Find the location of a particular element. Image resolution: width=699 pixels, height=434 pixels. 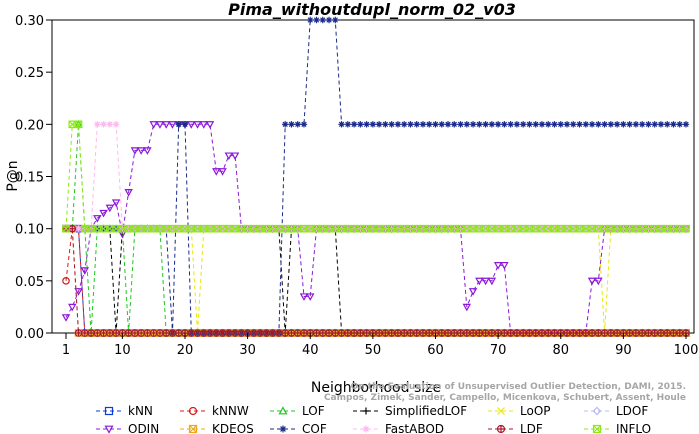

legend-label: COF is located at coordinates (314, 428).